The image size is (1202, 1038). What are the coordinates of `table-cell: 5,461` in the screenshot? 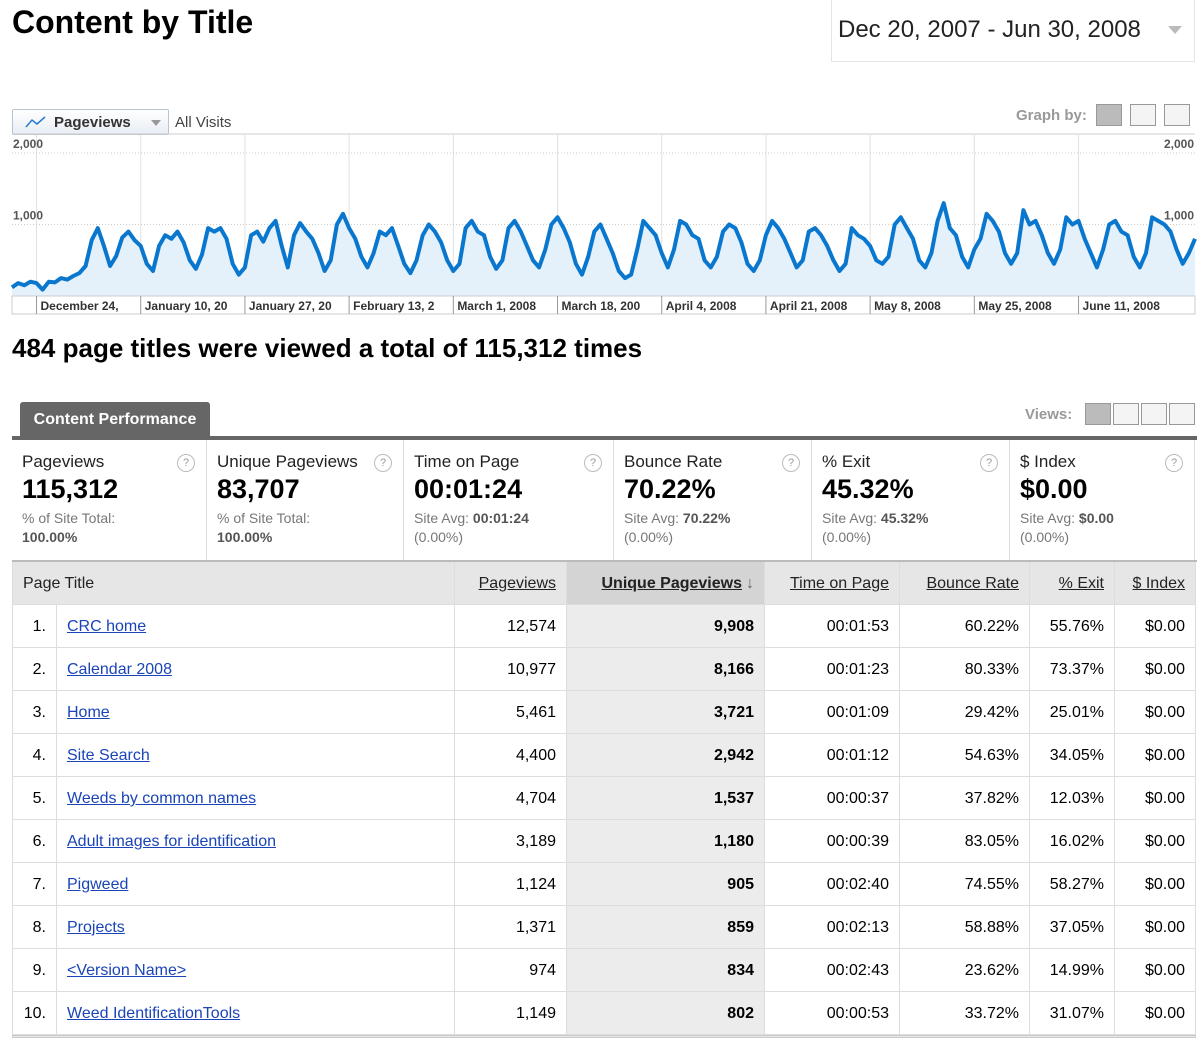 It's located at (511, 712).